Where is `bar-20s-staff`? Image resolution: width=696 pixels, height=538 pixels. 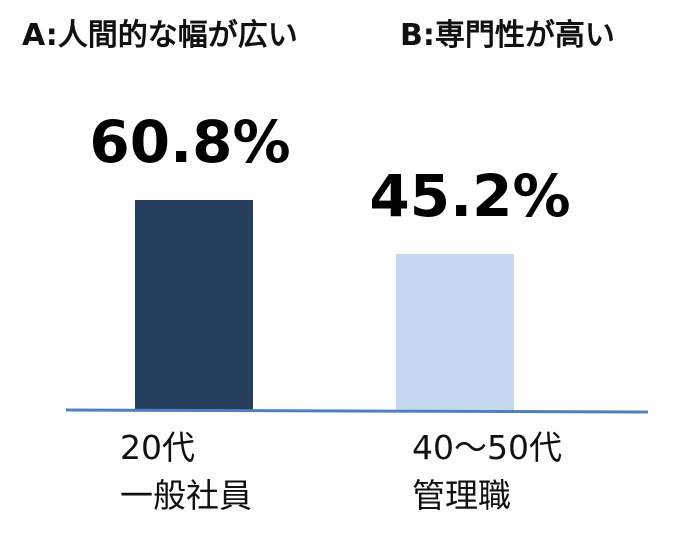
bar-20s-staff is located at coordinates (194, 305).